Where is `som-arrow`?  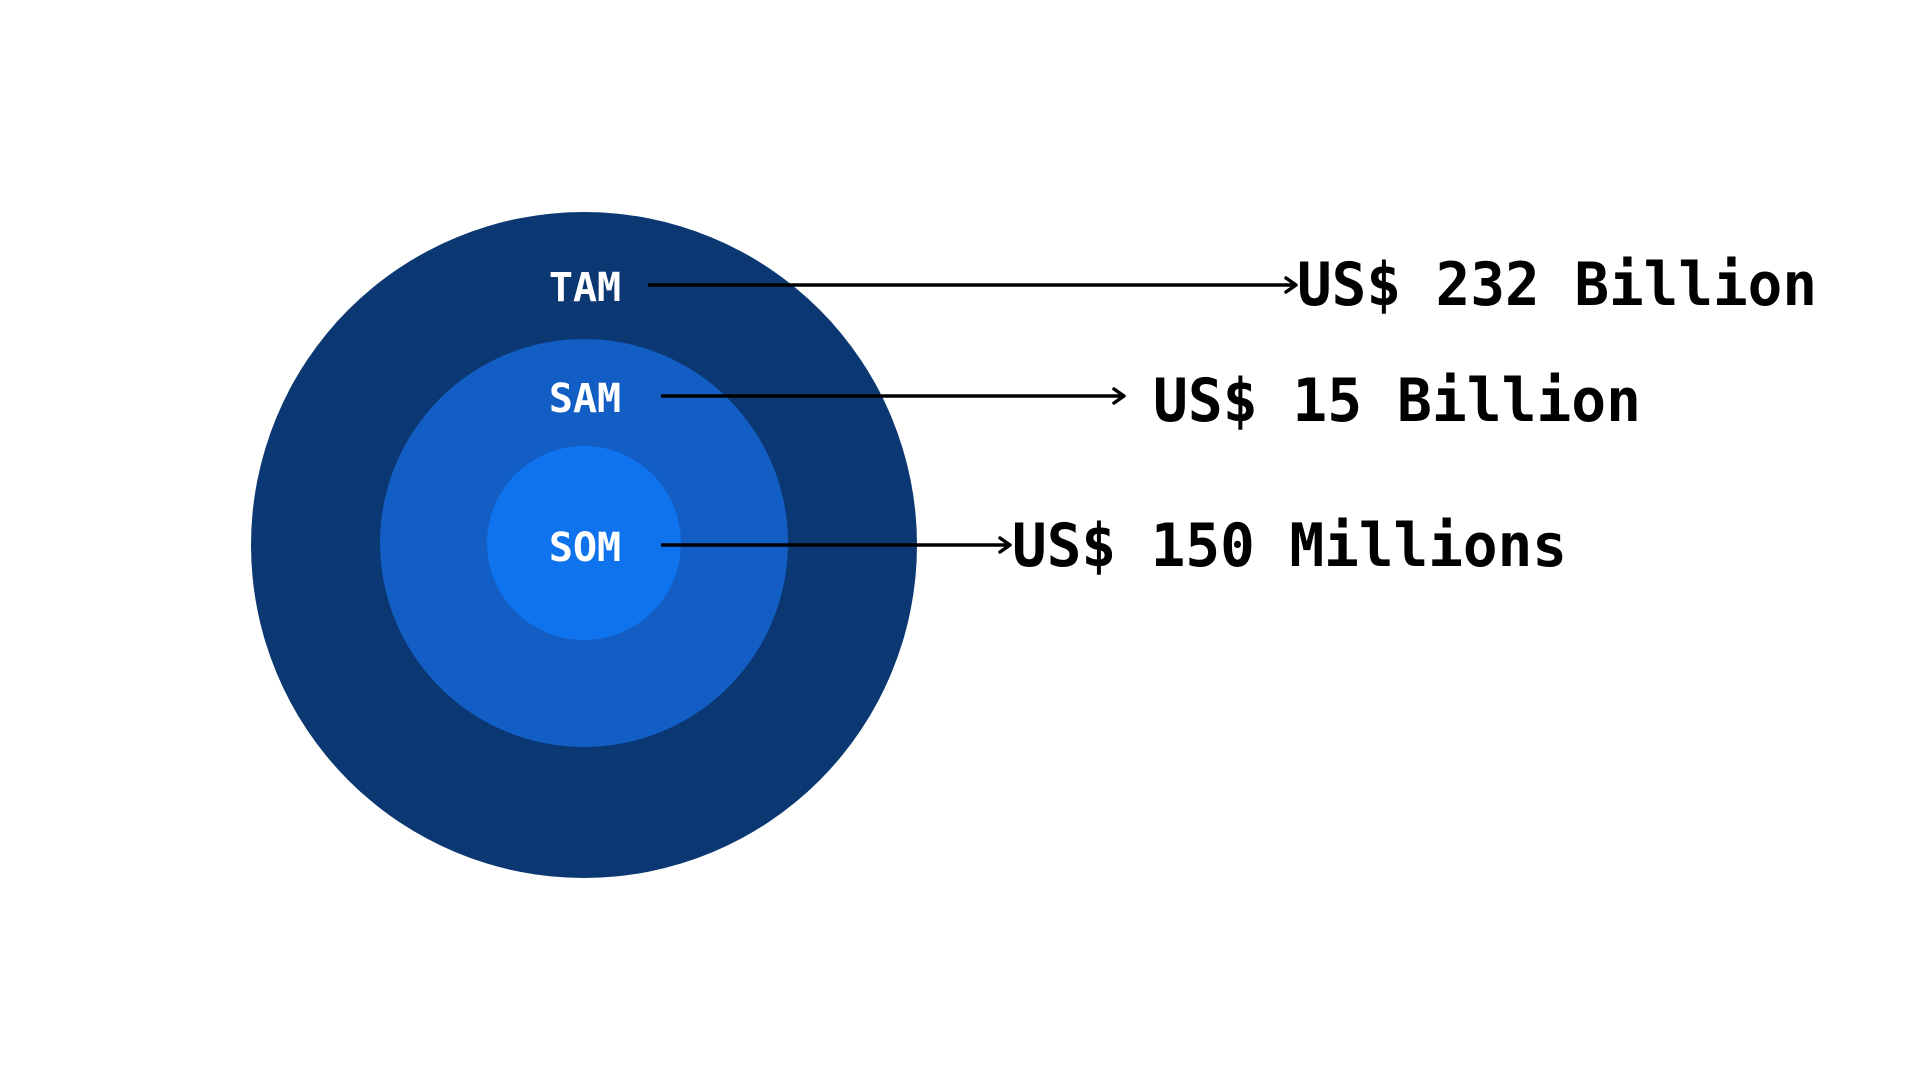 som-arrow is located at coordinates (836, 545).